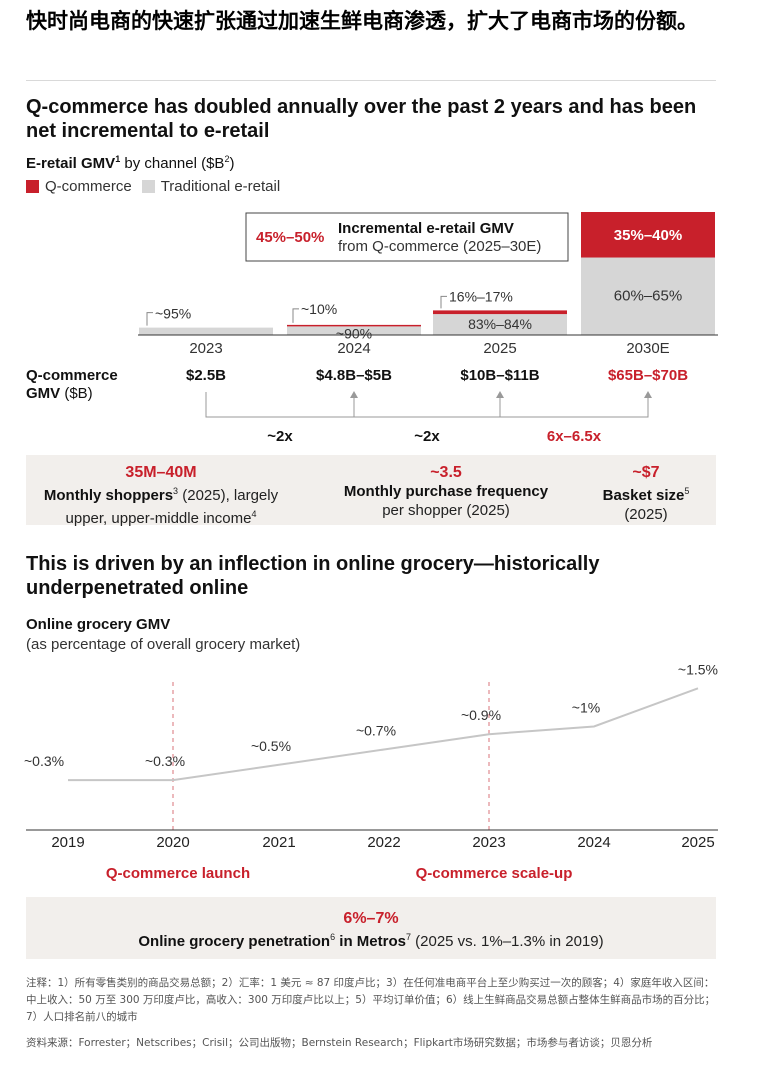 This screenshot has width=760, height=1082. I want to click on bar-qcommerce-2025, so click(500, 312).